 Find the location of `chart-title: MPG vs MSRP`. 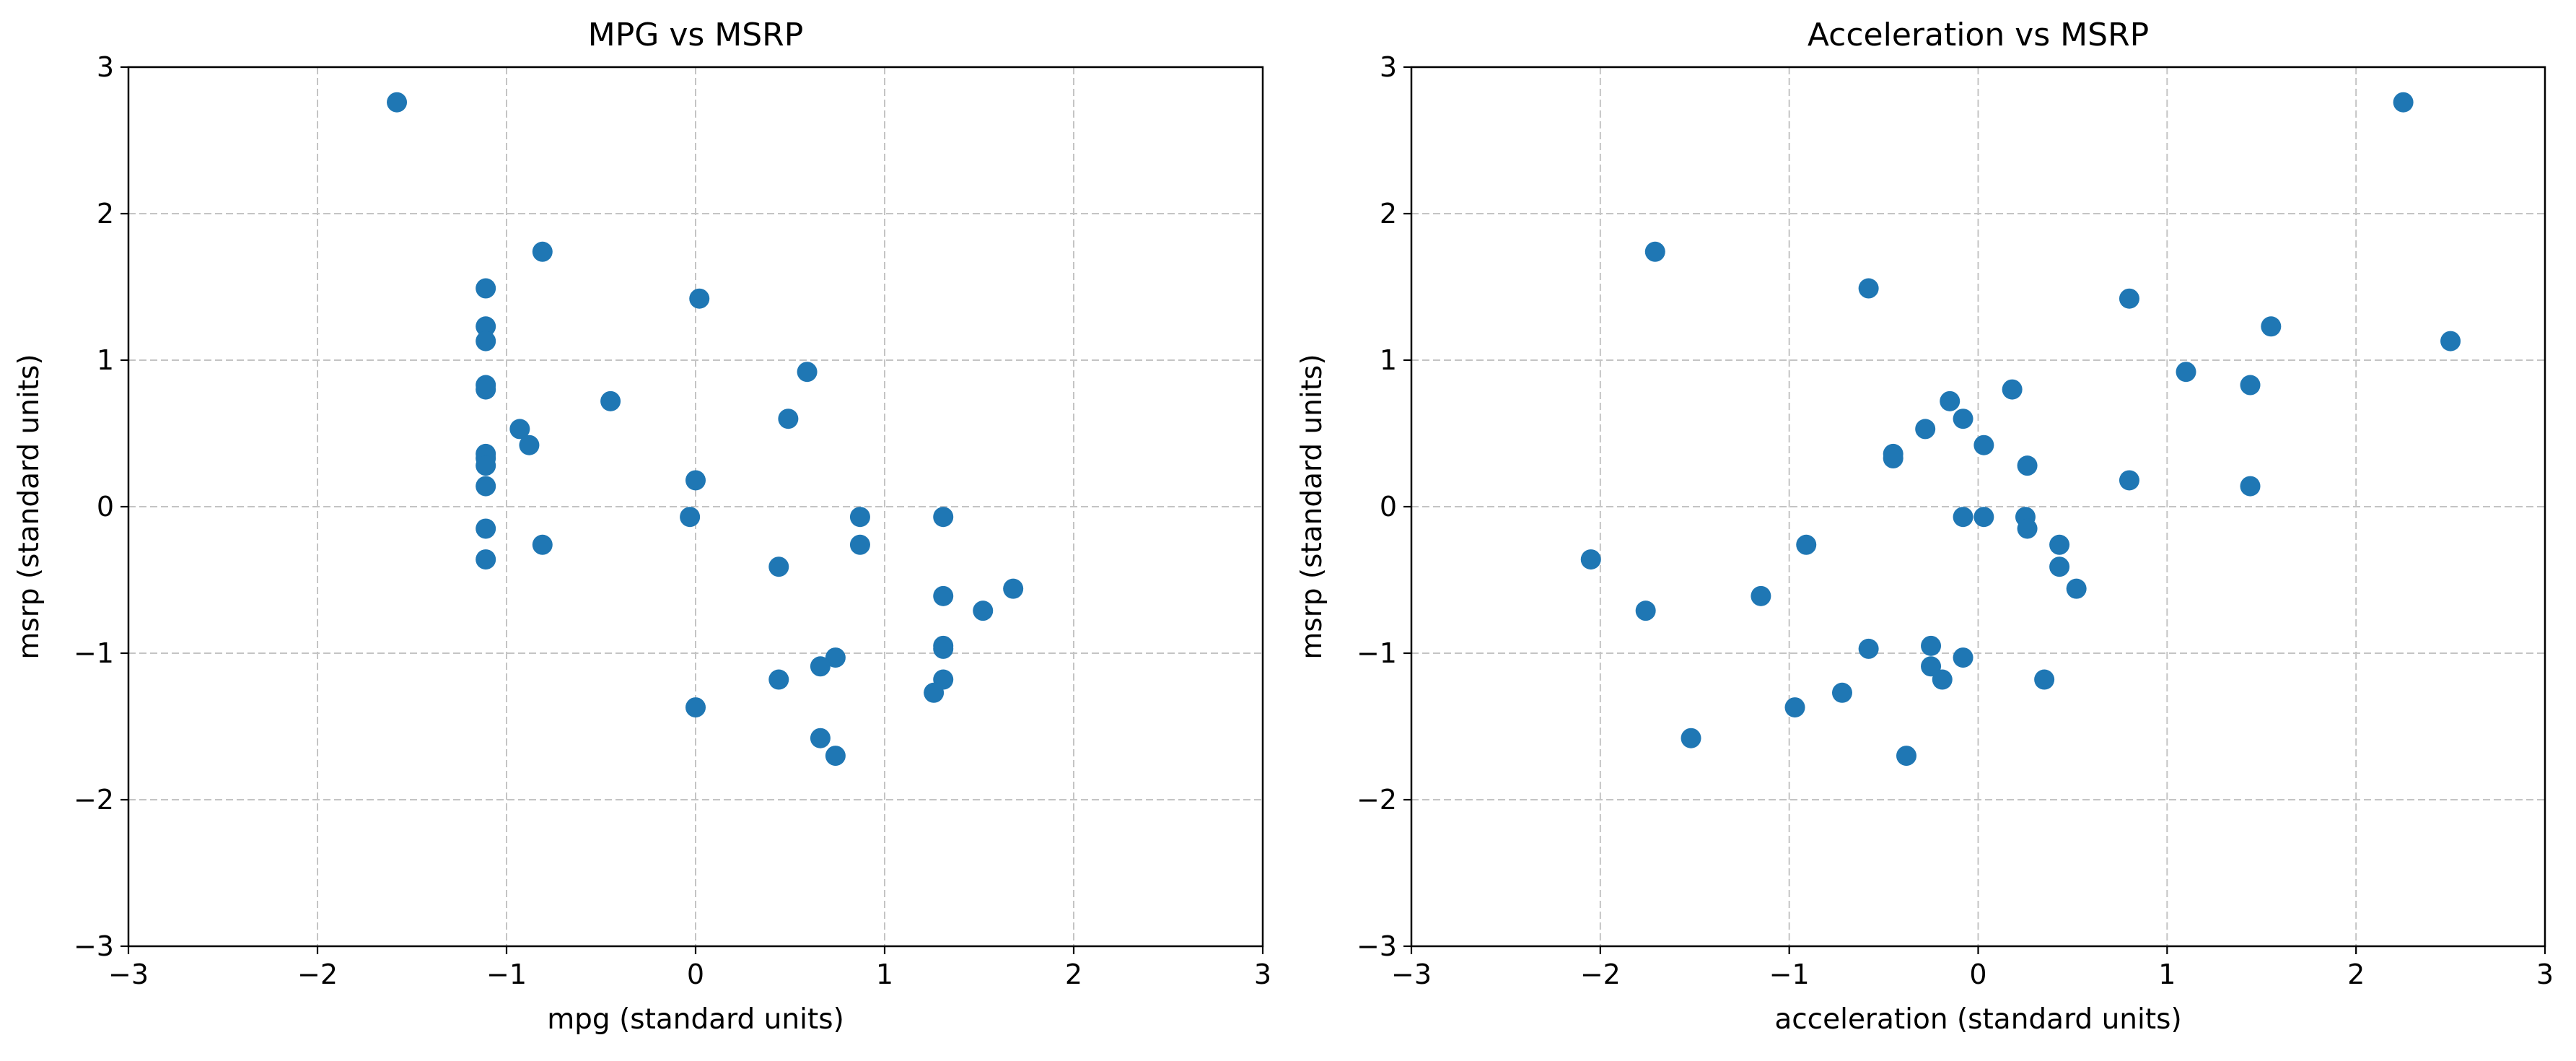

chart-title: MPG vs MSRP is located at coordinates (696, 35).